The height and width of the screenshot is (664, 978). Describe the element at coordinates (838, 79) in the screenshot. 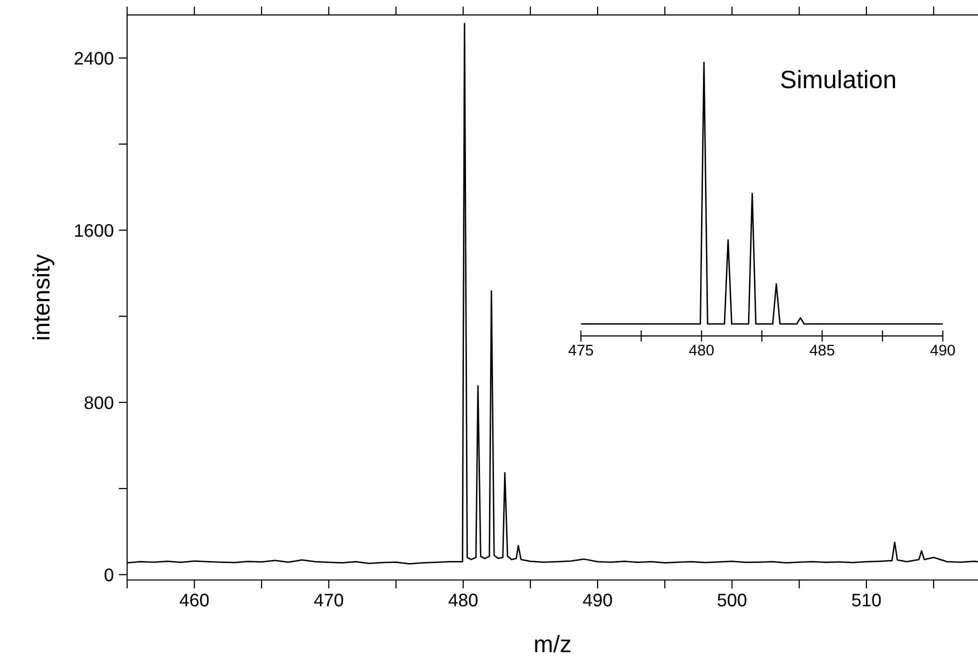

I see `chart-title: Simulation` at that location.